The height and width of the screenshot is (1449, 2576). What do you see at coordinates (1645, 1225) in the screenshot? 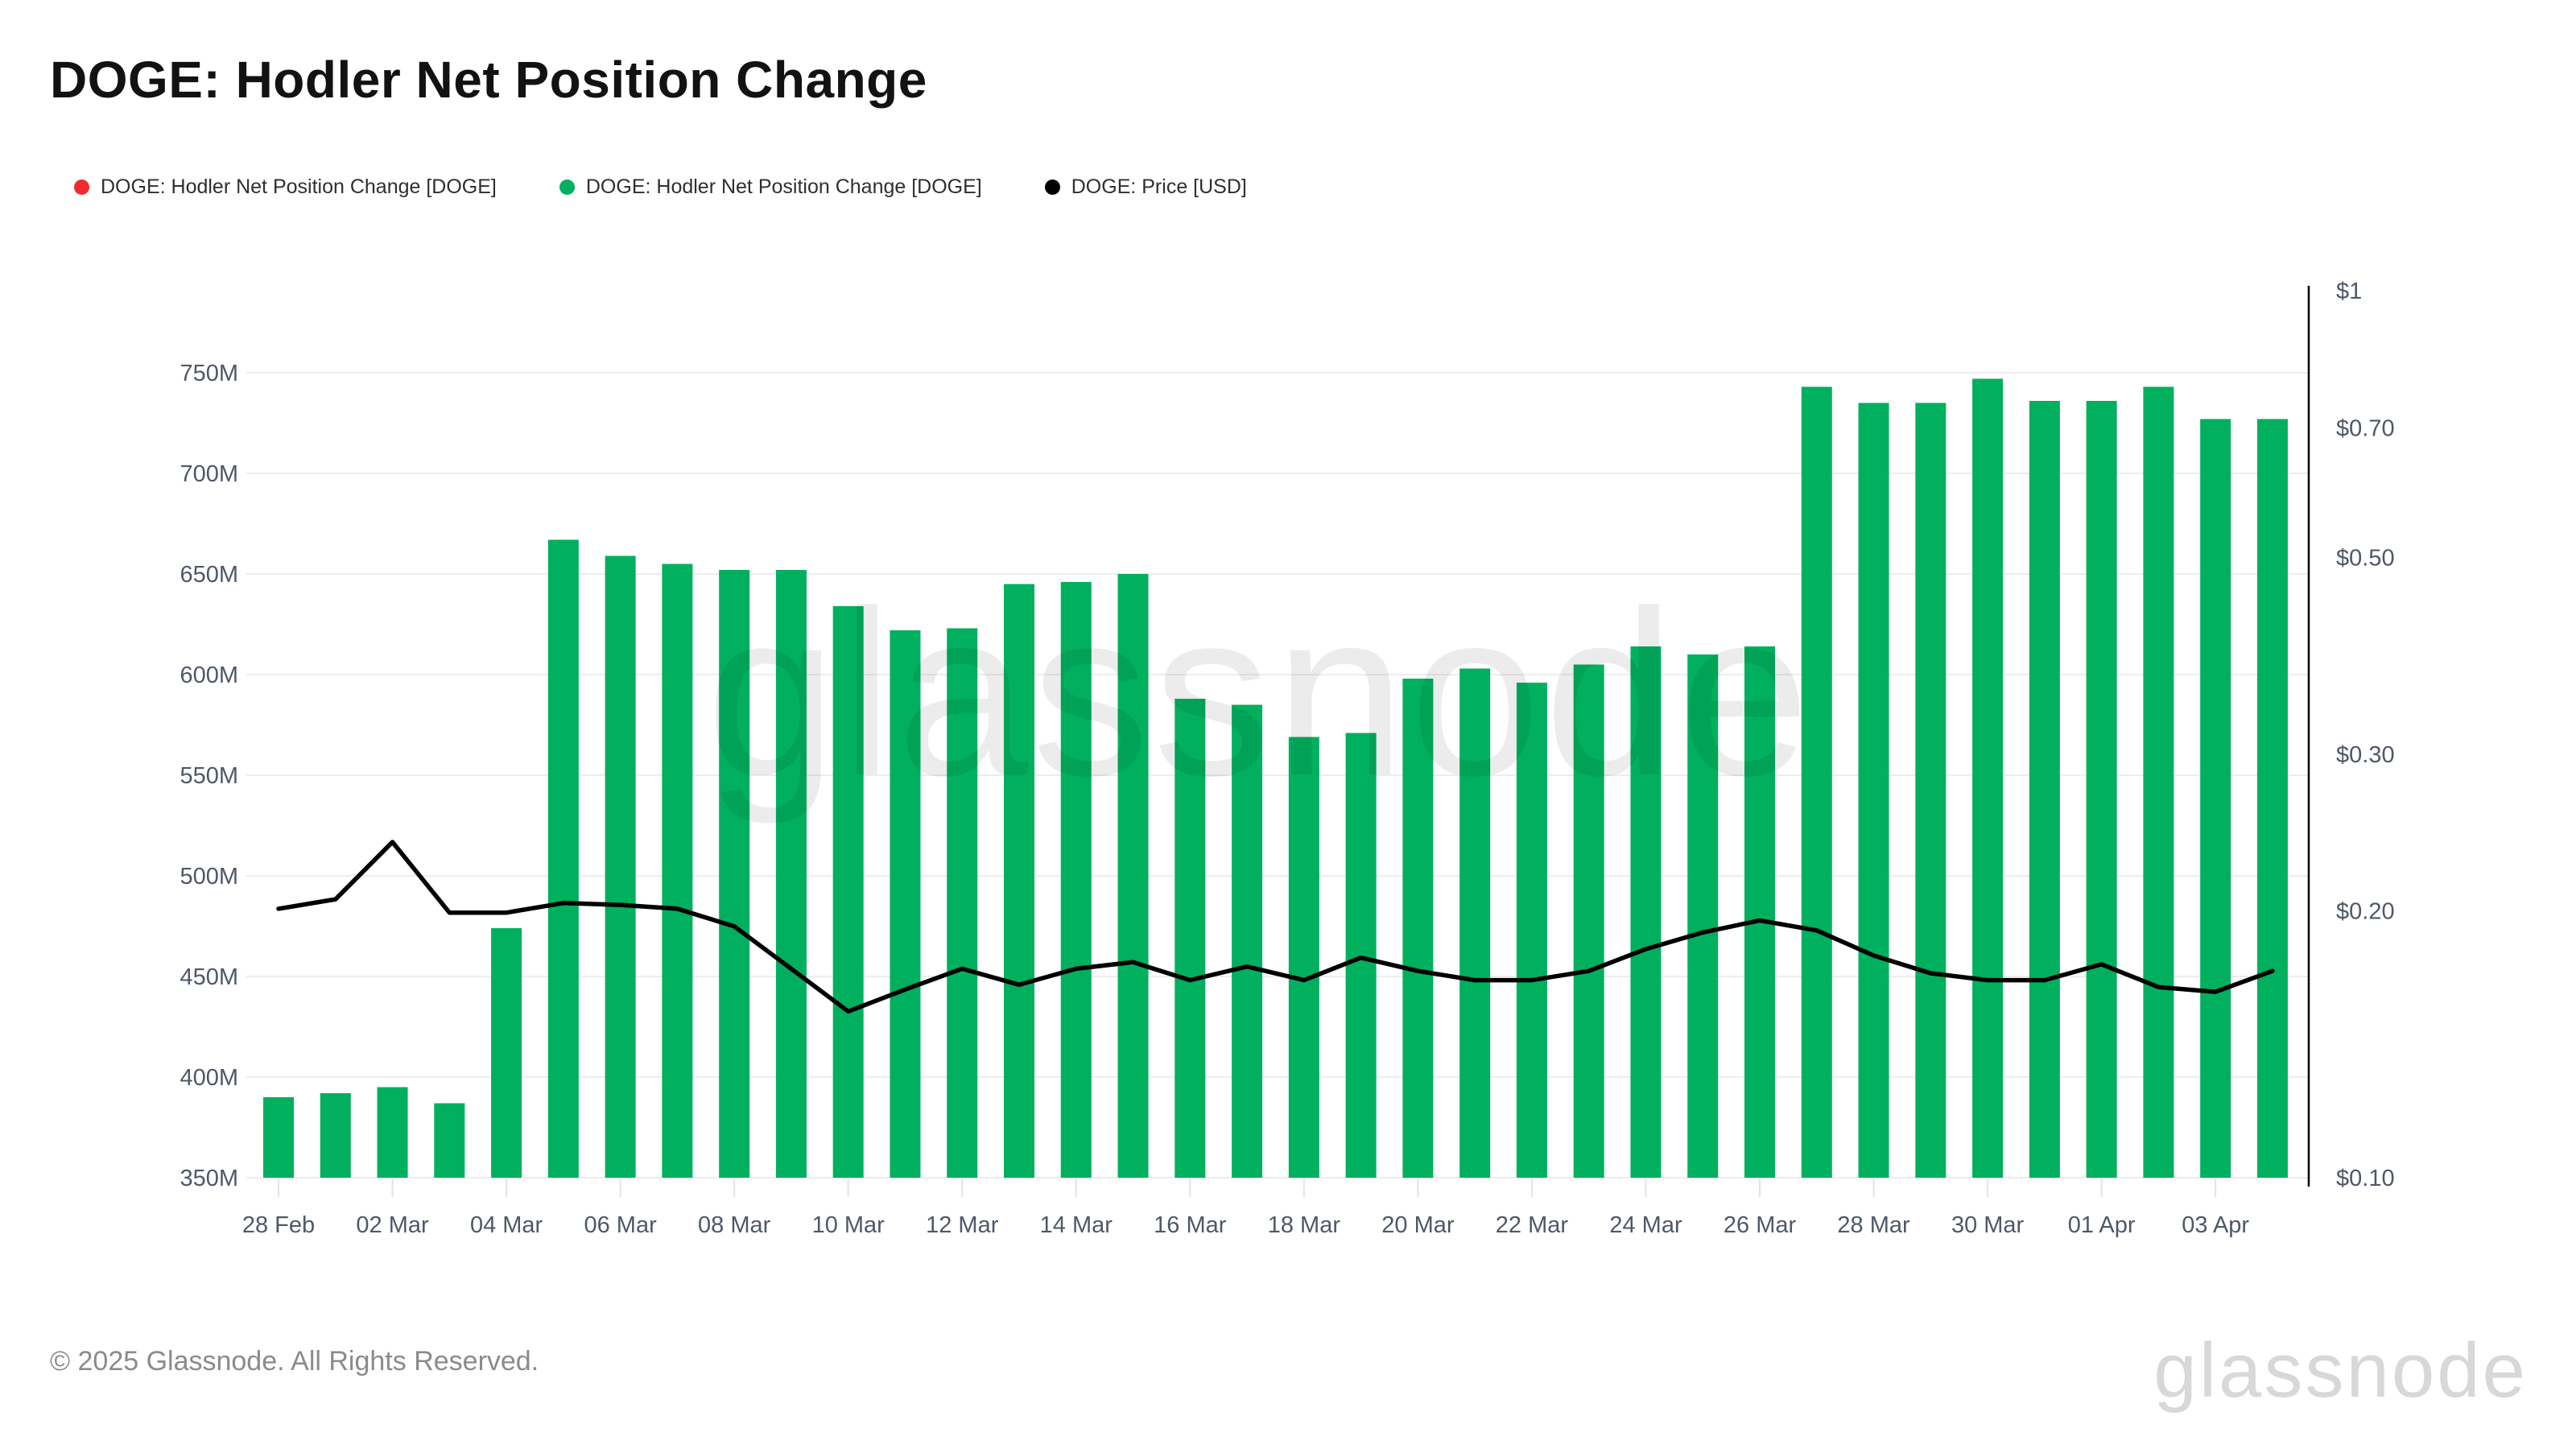
I see `x-axis-tick-label: 24 Mar` at bounding box center [1645, 1225].